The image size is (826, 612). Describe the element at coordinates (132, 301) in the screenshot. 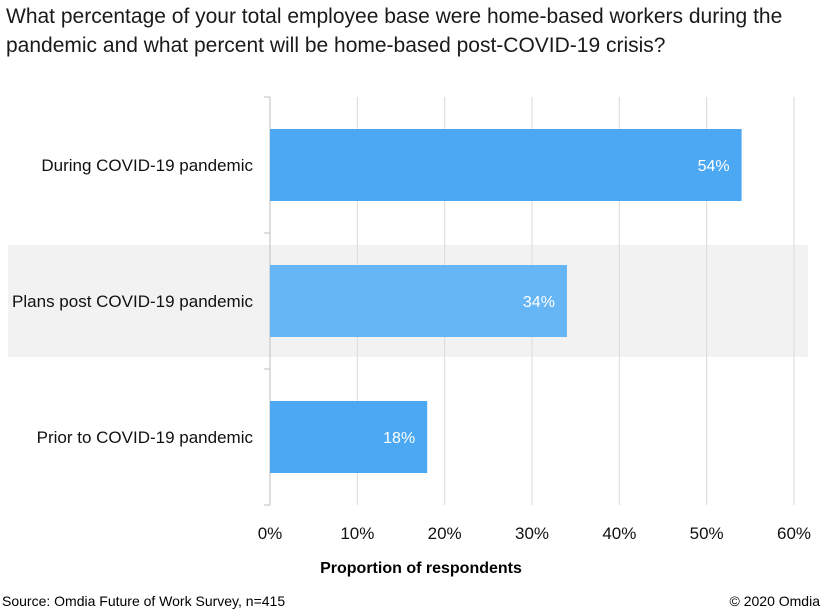

I see `category-label: Plans post COVID-19 pandemic` at that location.